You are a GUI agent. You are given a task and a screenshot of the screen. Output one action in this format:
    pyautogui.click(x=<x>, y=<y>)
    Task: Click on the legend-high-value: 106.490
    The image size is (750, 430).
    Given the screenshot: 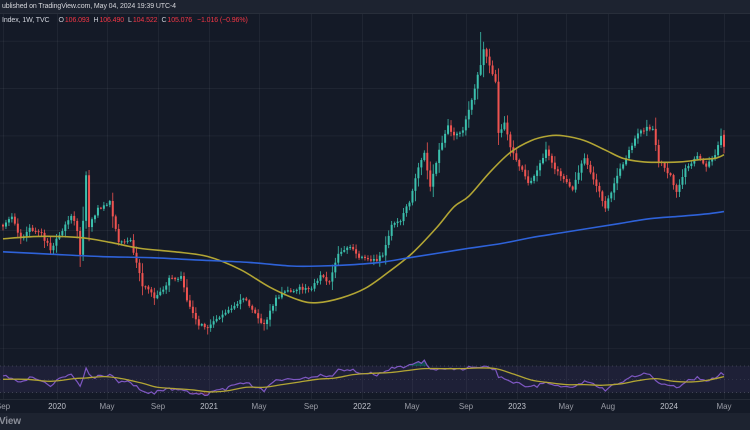 What is the action you would take?
    pyautogui.click(x=112, y=20)
    